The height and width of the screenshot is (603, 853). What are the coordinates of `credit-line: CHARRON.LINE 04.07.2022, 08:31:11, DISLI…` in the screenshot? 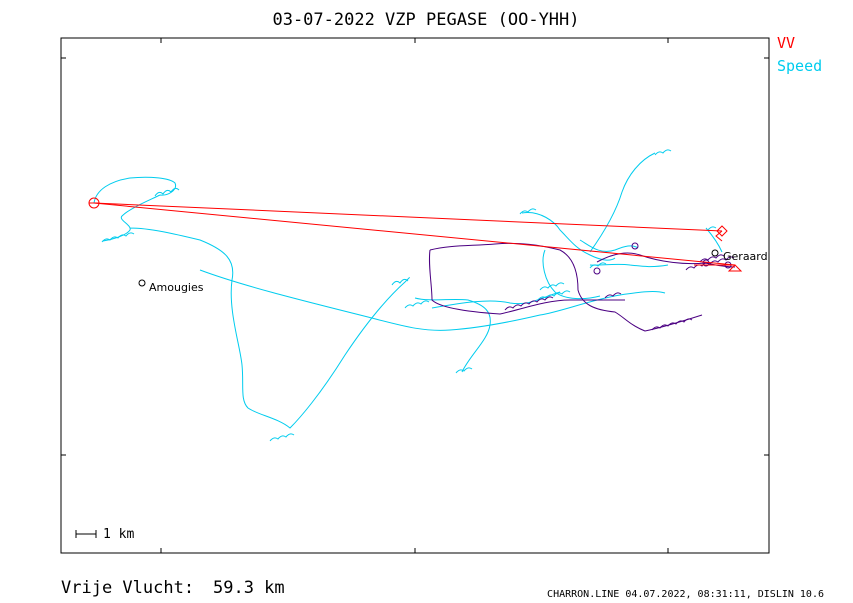 It's located at (685, 594).